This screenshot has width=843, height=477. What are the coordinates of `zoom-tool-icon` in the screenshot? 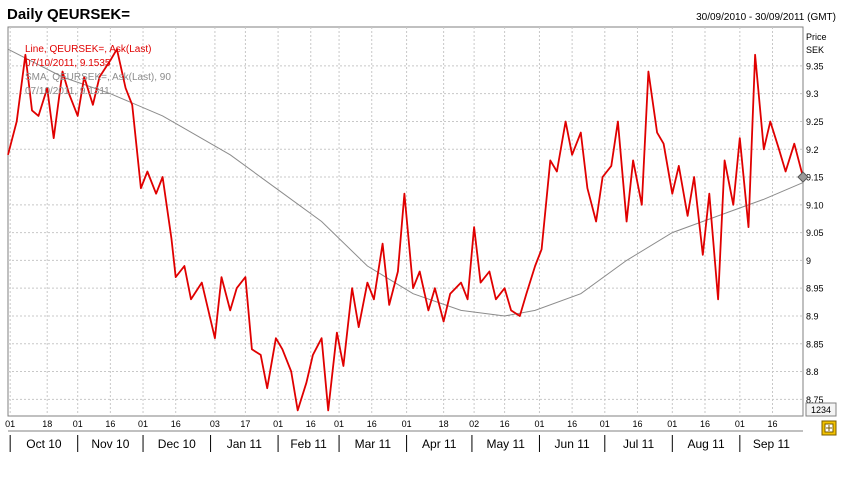 It's located at (829, 428).